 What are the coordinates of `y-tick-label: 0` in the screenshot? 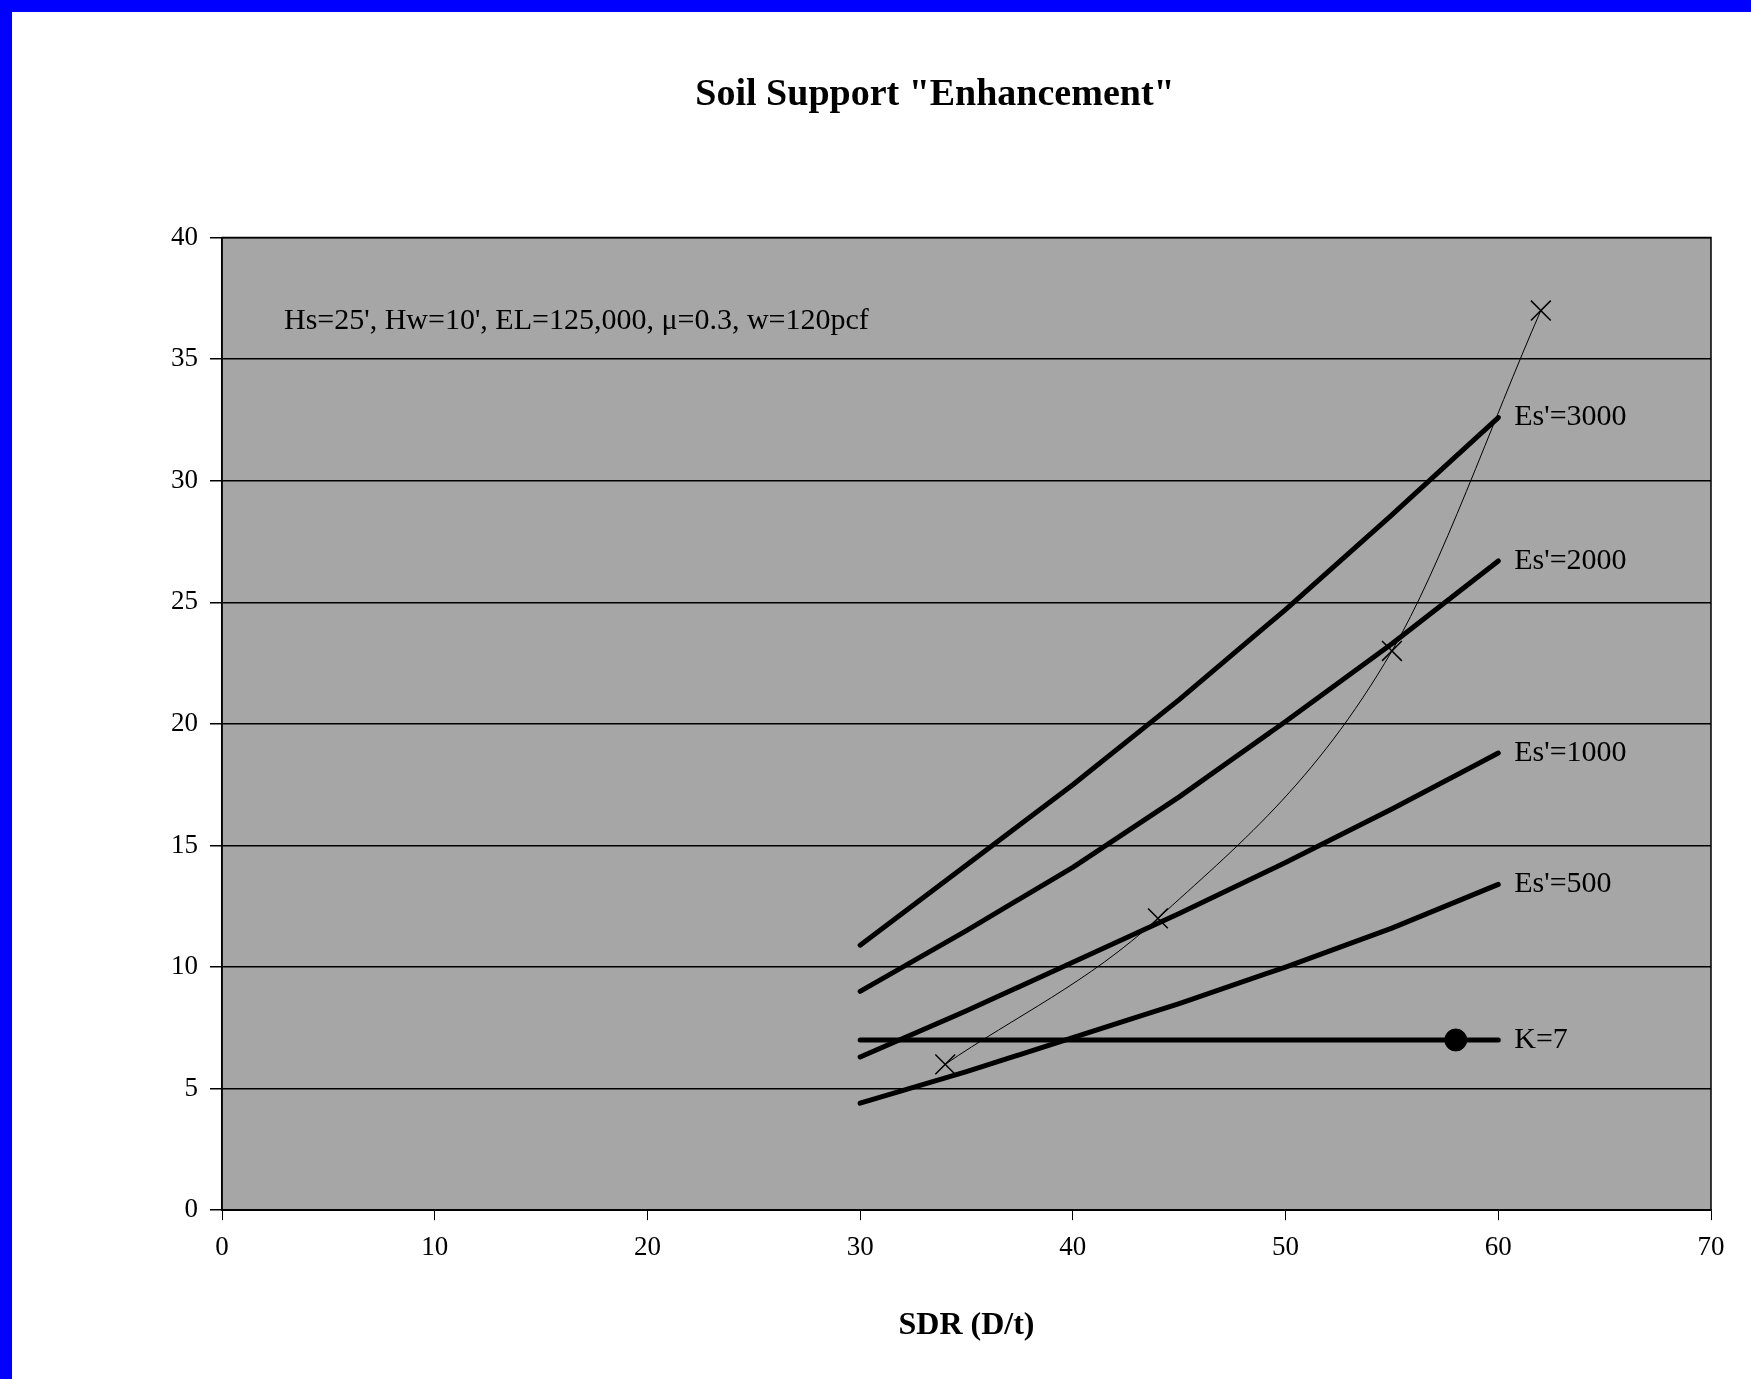 It's located at (191, 1208).